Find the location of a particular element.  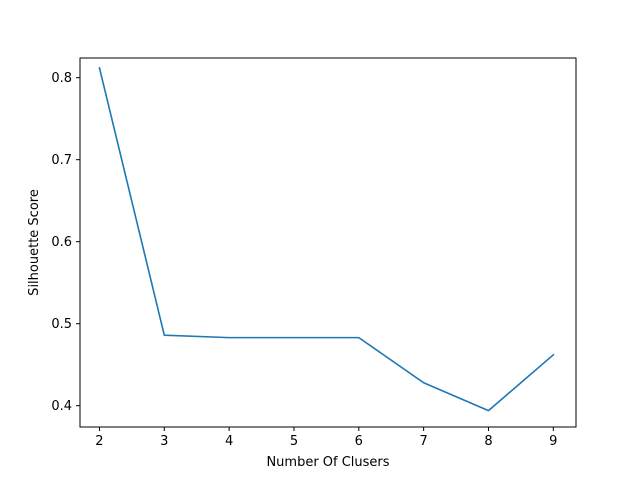

y-tick-label: 0.5 is located at coordinates (61, 324).